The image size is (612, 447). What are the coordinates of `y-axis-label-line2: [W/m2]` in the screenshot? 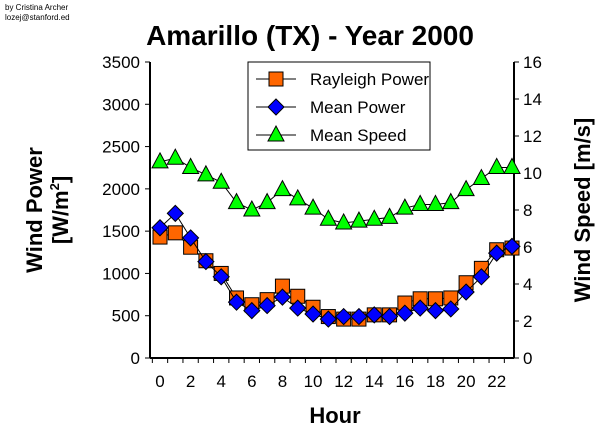 It's located at (60, 210).